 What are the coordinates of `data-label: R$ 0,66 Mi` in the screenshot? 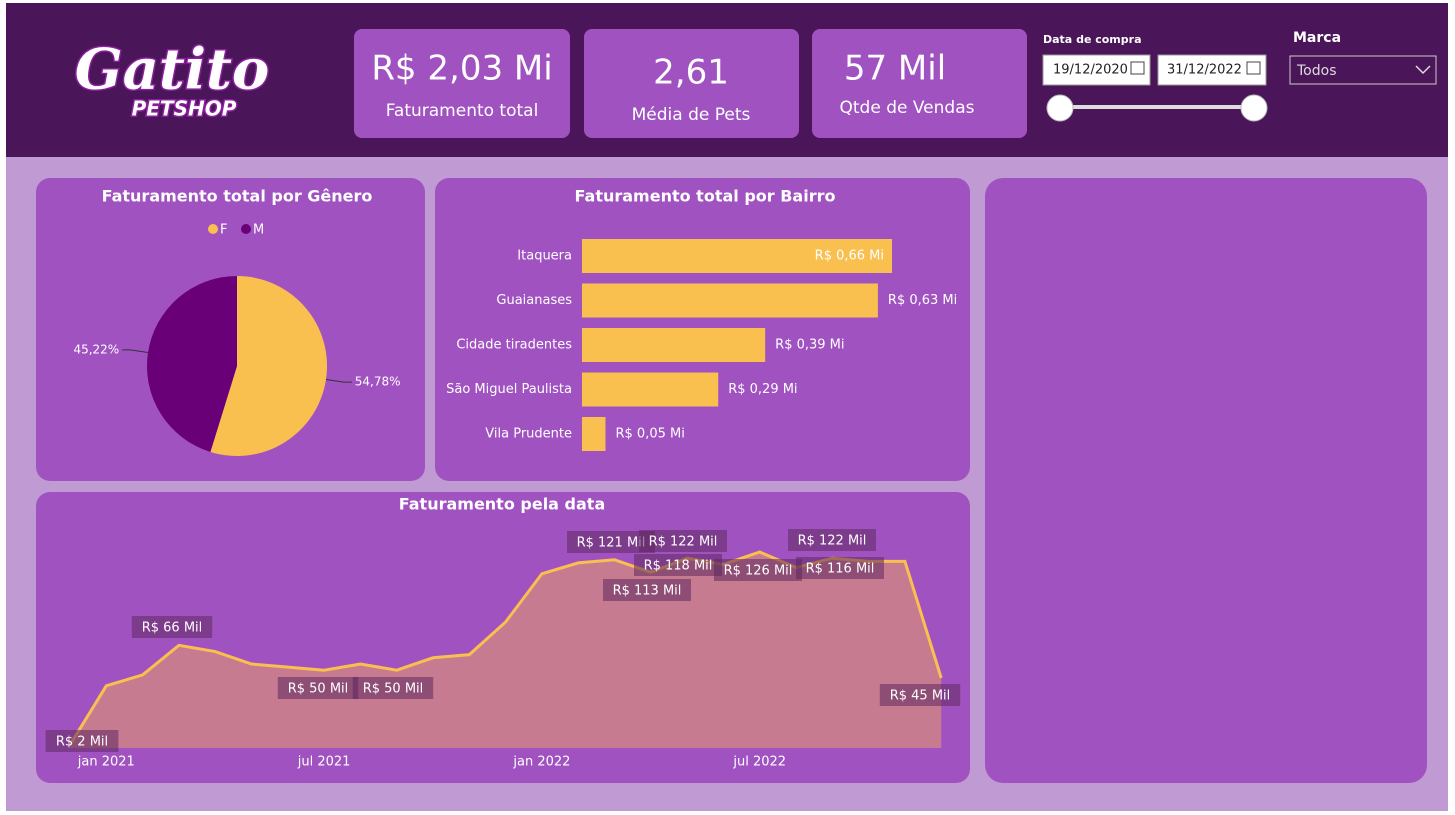 It's located at (849, 256).